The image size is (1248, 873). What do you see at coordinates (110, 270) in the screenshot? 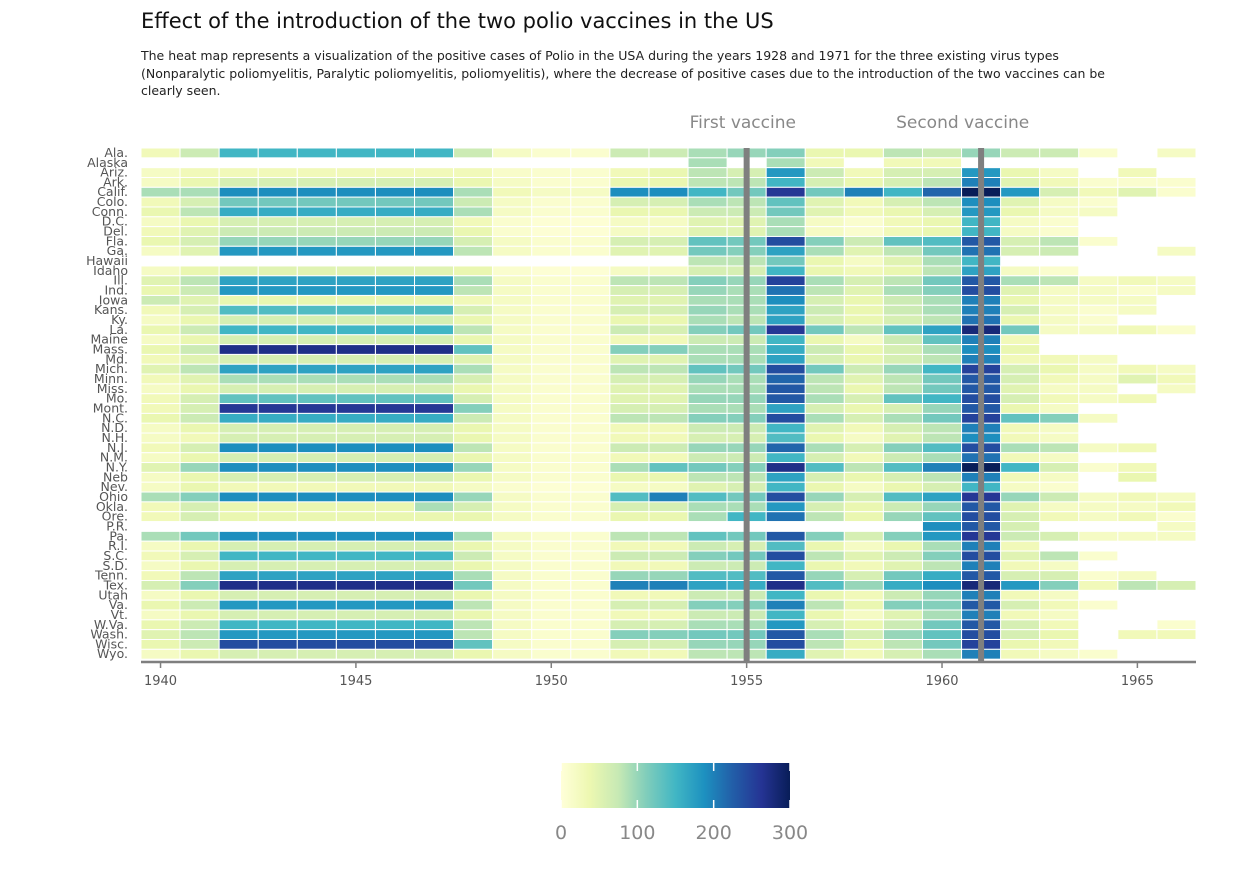
I see `y-tick-label: Idaho` at bounding box center [110, 270].